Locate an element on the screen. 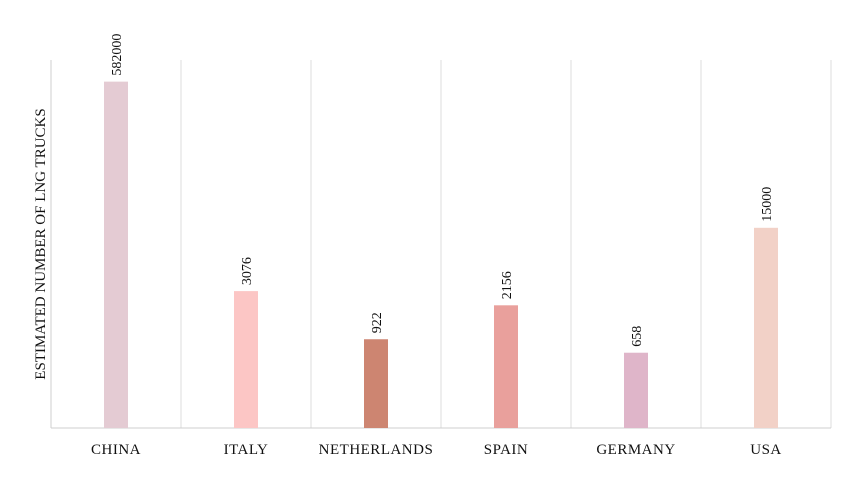 This screenshot has width=852, height=478. x-tick-label-usa: USA is located at coordinates (766, 450).